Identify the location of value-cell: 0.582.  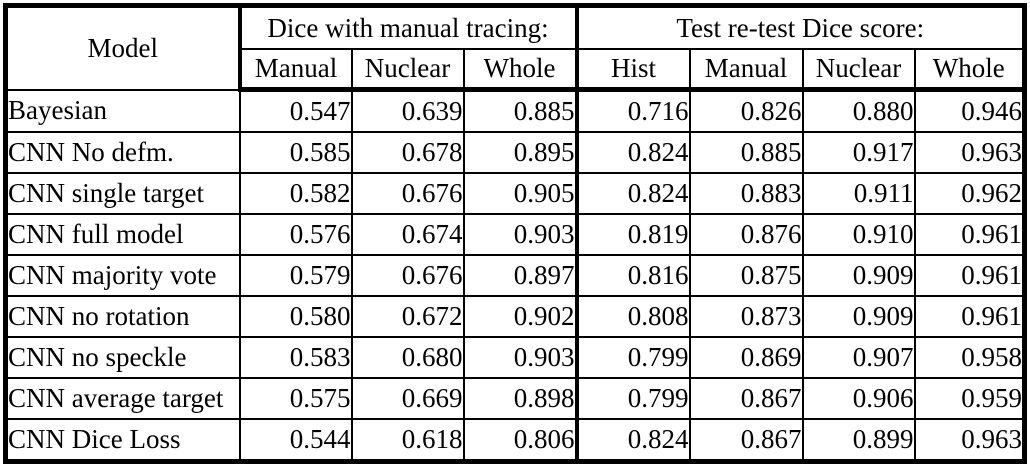
(295, 193).